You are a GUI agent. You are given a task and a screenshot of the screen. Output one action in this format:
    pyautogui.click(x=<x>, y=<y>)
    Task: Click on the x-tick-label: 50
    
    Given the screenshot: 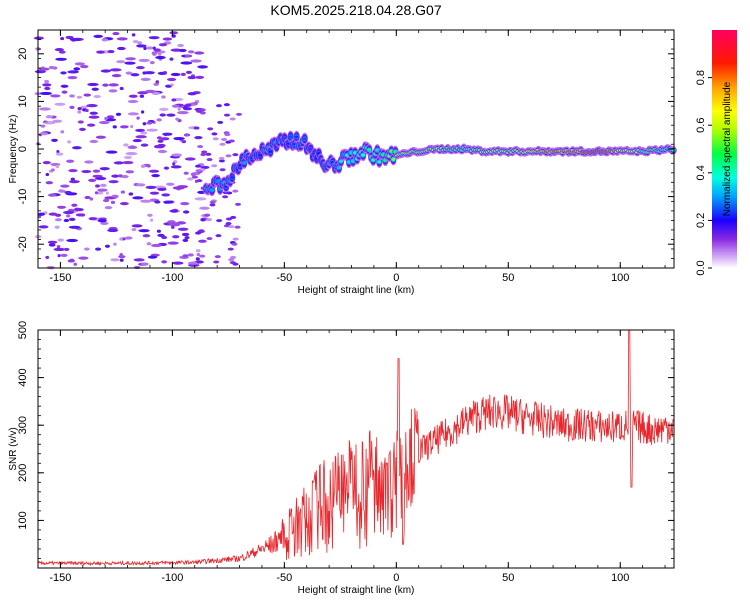 What is the action you would take?
    pyautogui.click(x=508, y=278)
    